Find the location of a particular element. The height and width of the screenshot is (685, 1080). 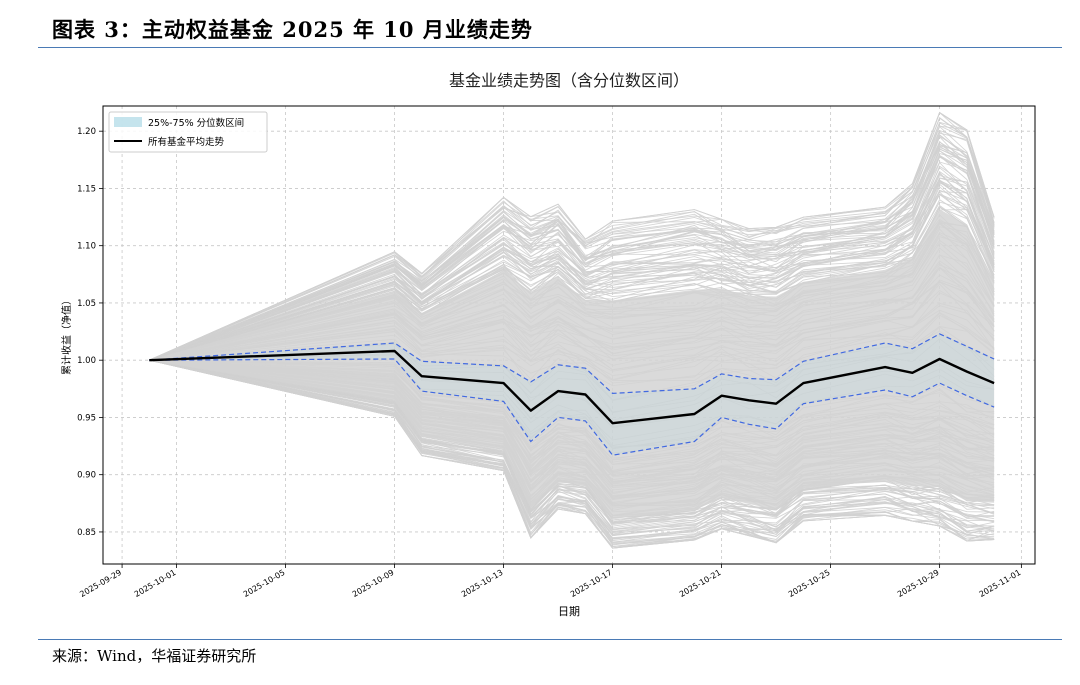

x-tick-label: 2025-09-29 is located at coordinates (100, 583).